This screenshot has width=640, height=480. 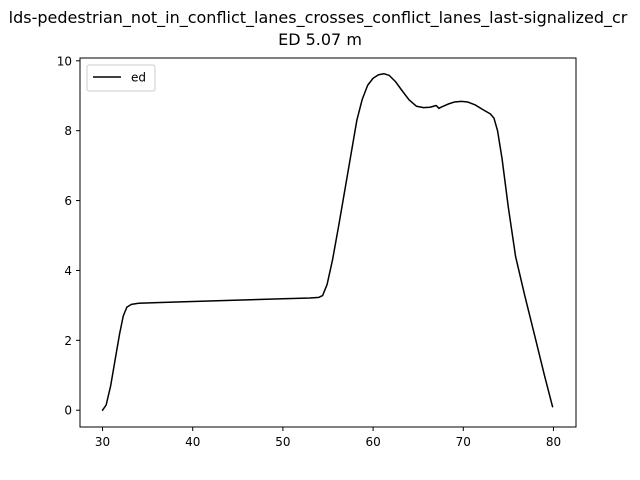 I want to click on x-tick-label: 40, so click(x=192, y=442).